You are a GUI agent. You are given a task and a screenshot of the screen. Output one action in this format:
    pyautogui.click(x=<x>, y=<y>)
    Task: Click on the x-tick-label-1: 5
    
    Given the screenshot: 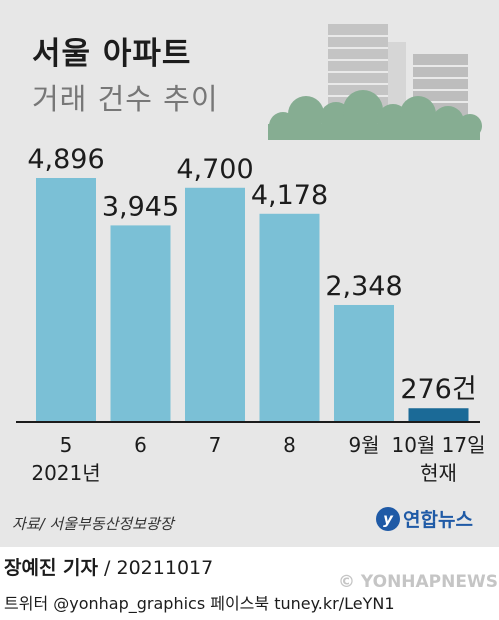 What is the action you would take?
    pyautogui.click(x=66, y=445)
    